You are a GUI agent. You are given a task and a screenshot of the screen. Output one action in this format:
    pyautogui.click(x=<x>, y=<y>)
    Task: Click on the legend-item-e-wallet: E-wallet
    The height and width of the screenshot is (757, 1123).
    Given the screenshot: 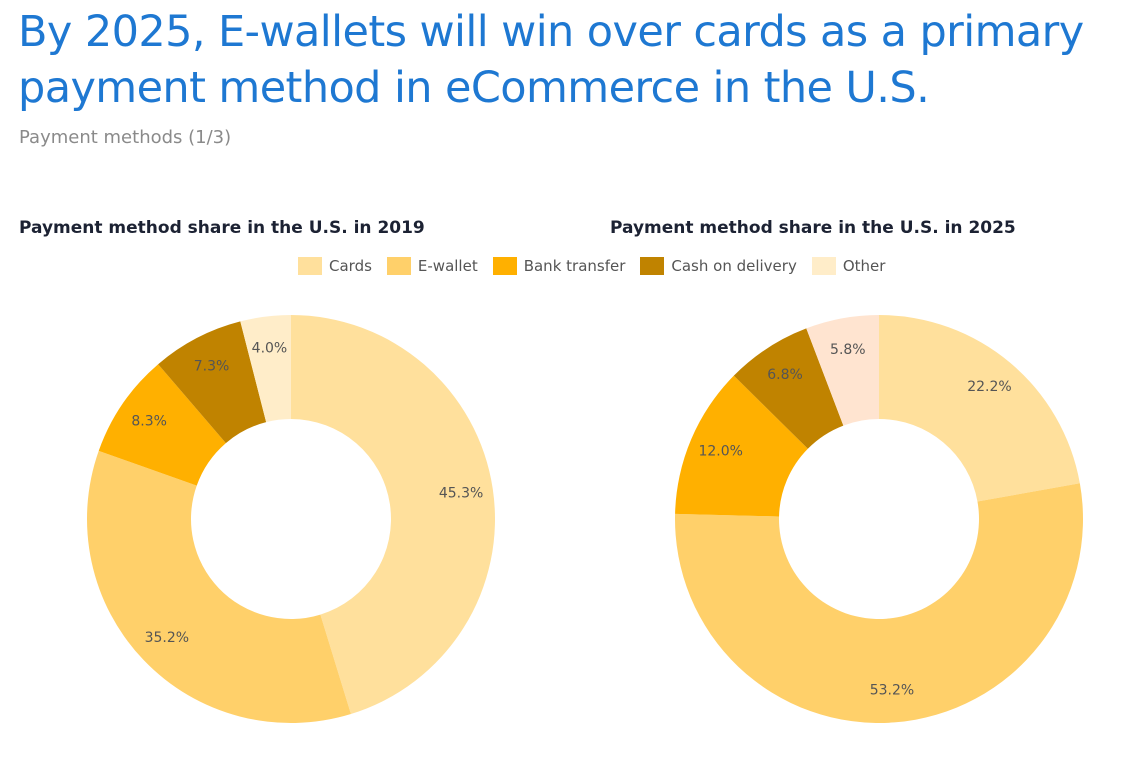 What is the action you would take?
    pyautogui.click(x=432, y=266)
    